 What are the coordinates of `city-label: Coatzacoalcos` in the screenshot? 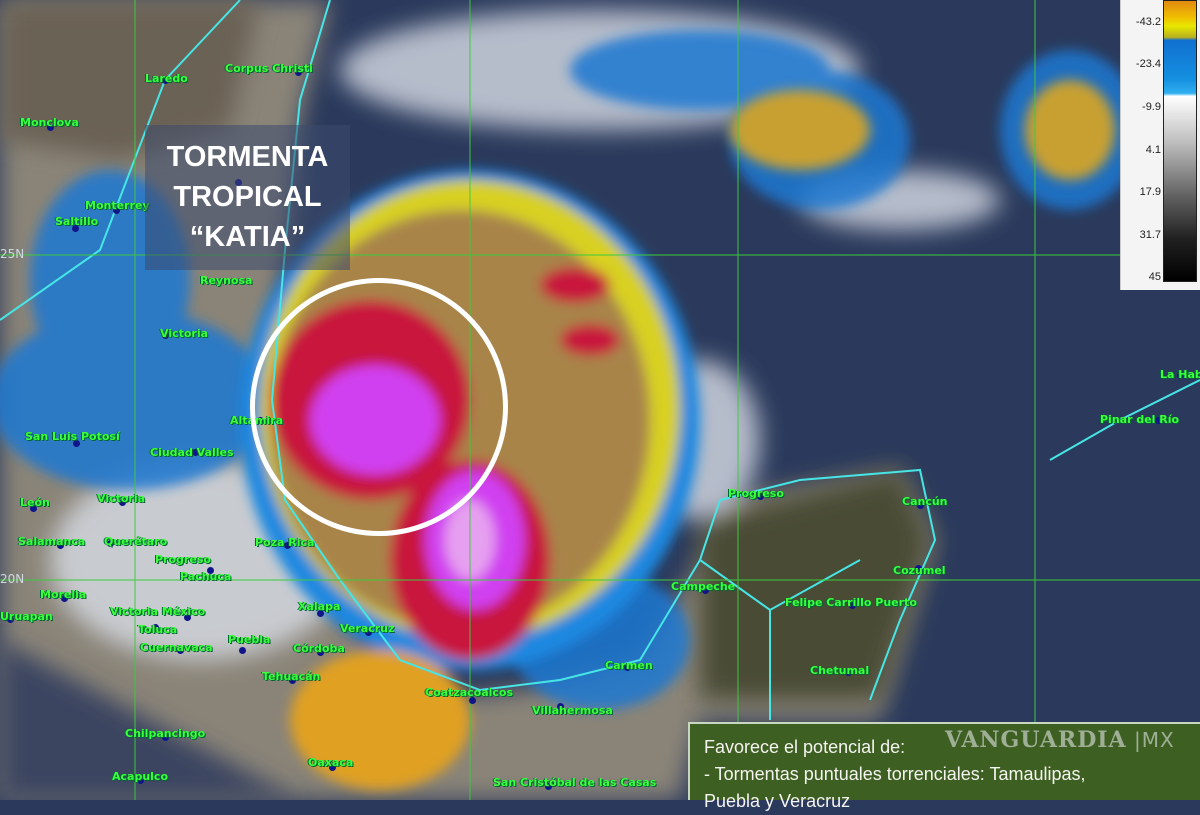 It's located at (469, 692).